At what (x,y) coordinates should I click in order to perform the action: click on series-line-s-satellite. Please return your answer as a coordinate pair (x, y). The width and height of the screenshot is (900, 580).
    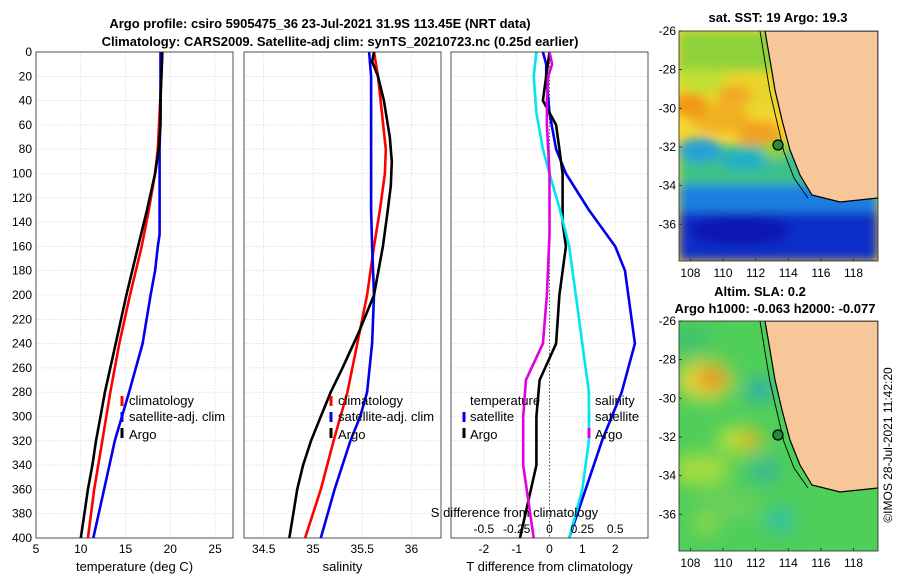
    Looking at the image, I should click on (561, 295).